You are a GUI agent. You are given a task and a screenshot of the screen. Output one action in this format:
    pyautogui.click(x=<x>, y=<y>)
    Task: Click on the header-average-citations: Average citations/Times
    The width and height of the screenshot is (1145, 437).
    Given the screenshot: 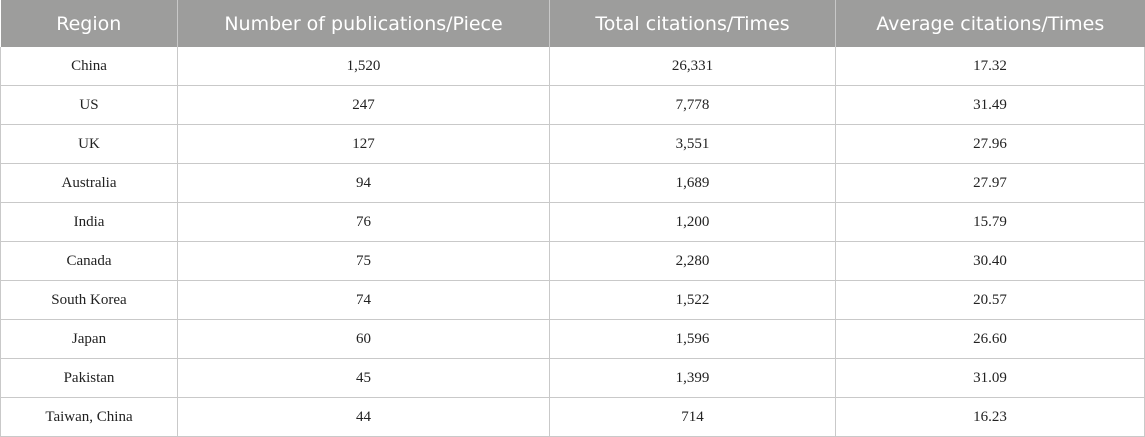 What is the action you would take?
    pyautogui.click(x=990, y=23)
    